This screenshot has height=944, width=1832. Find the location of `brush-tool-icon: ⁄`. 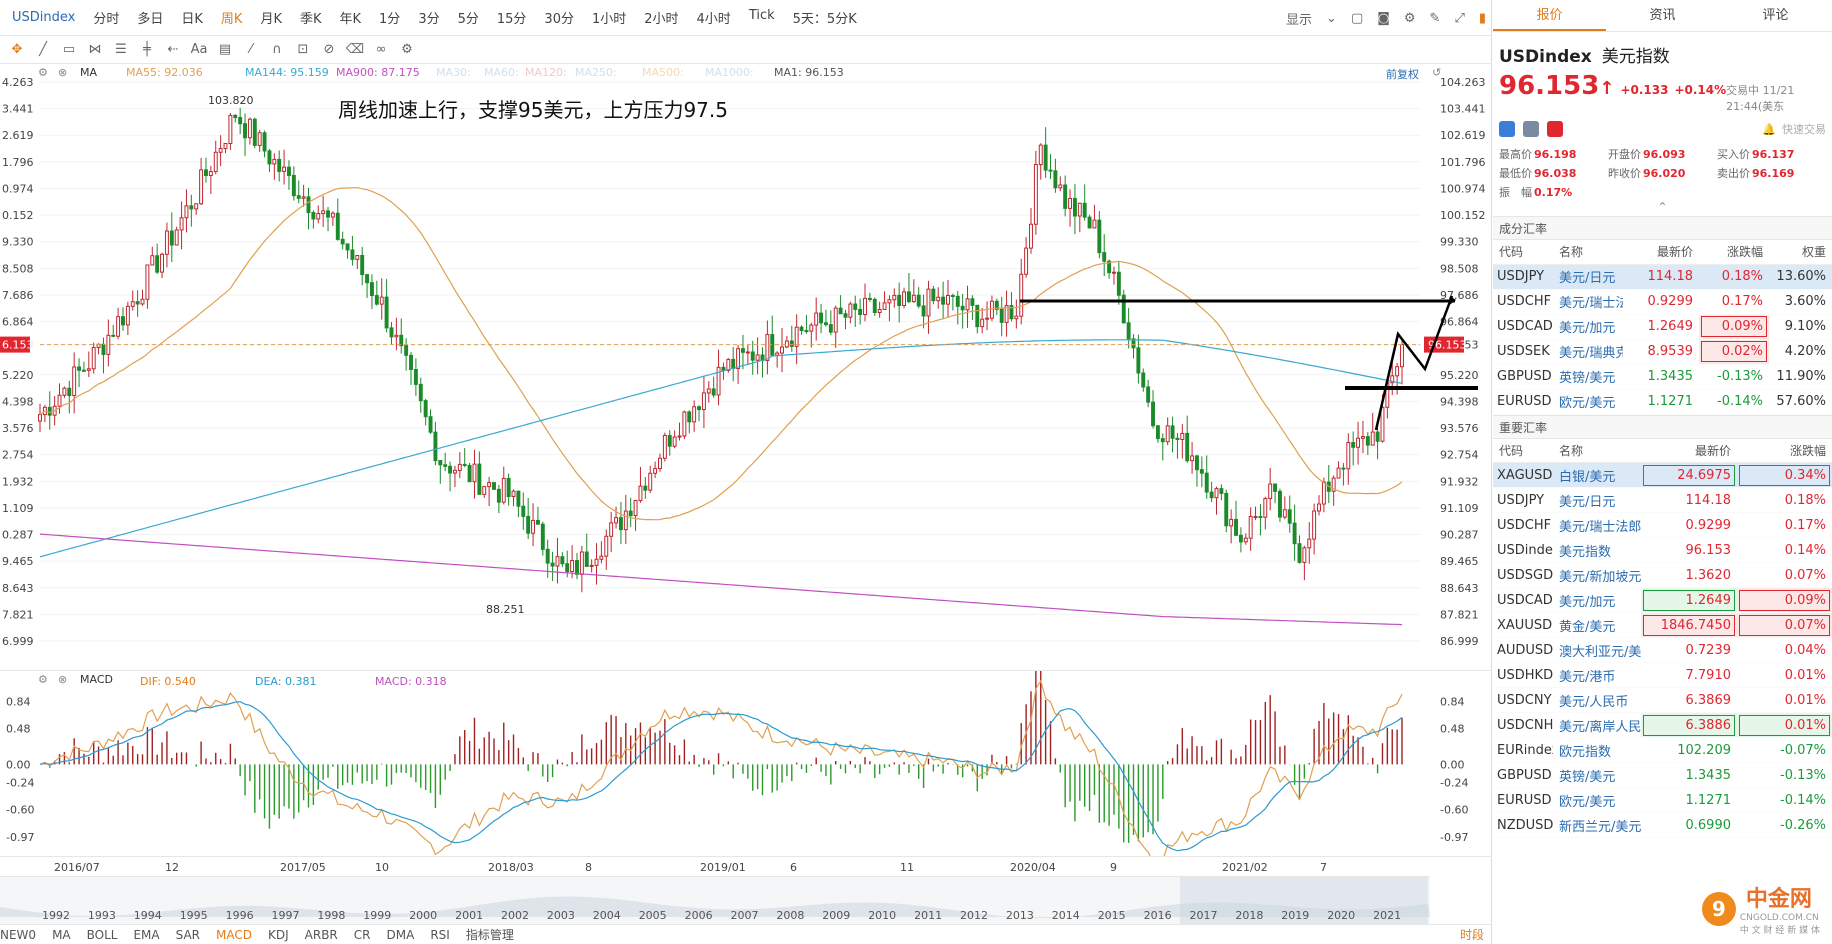

brush-tool-icon: ⁄ is located at coordinates (251, 49).